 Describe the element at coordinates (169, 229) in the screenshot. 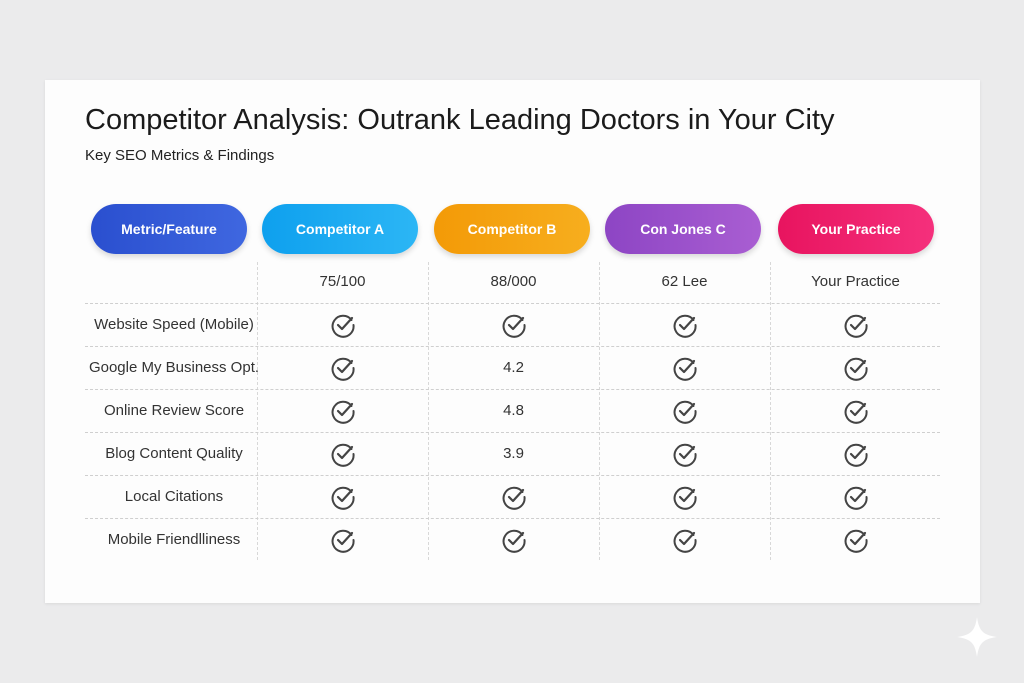

I see `header-pill: Metric/Feature` at that location.